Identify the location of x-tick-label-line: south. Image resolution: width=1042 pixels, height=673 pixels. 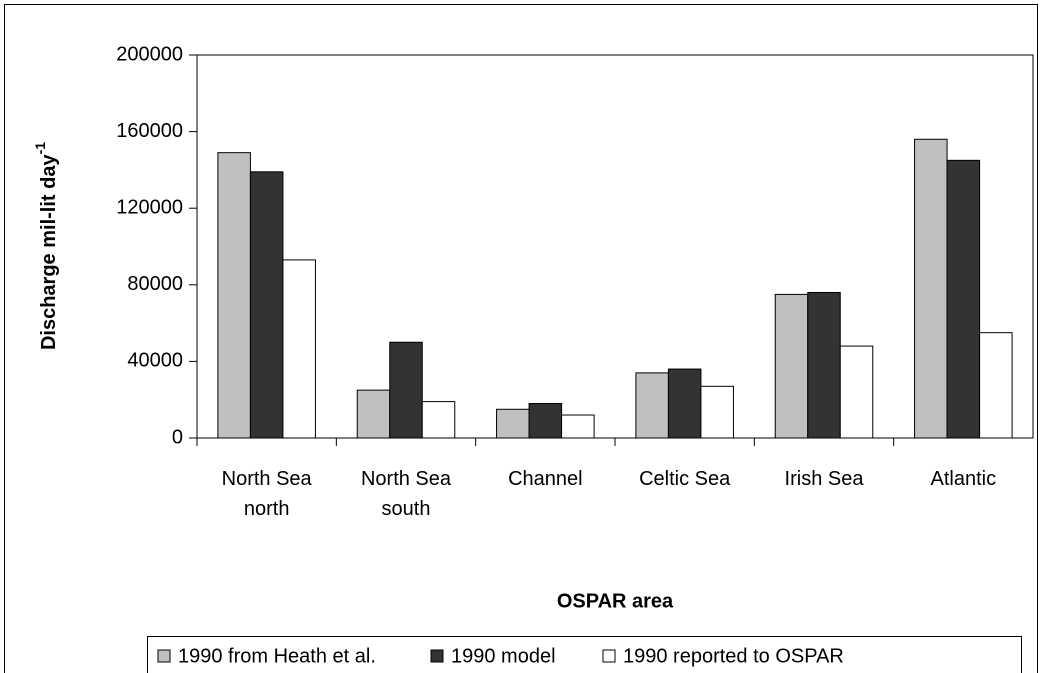
(406, 509).